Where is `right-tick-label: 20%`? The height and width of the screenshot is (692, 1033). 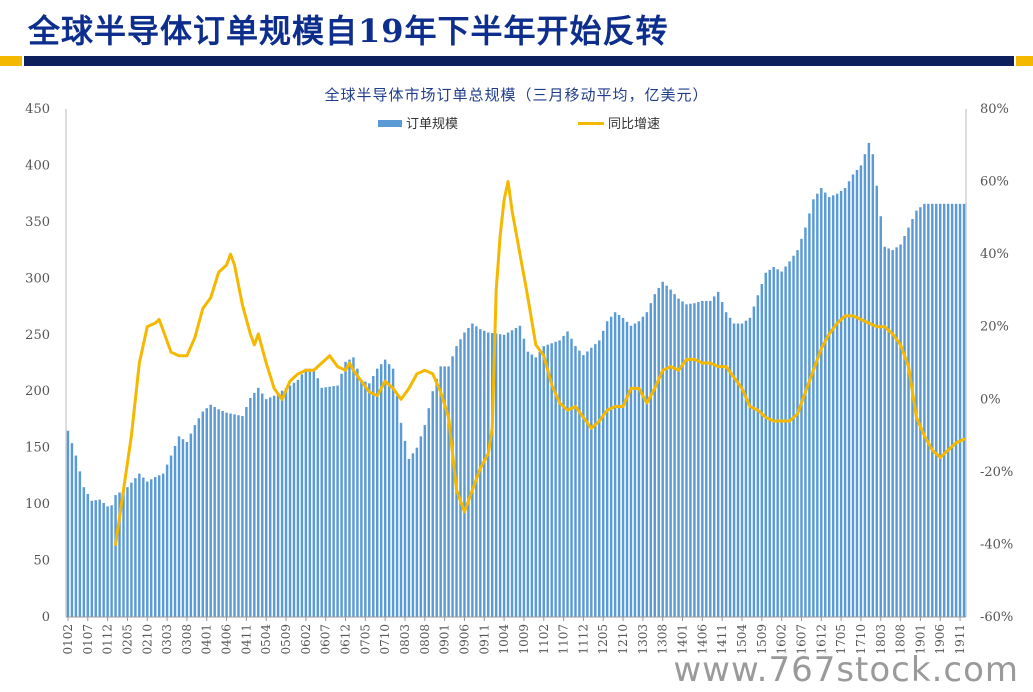 right-tick-label: 20% is located at coordinates (994, 327).